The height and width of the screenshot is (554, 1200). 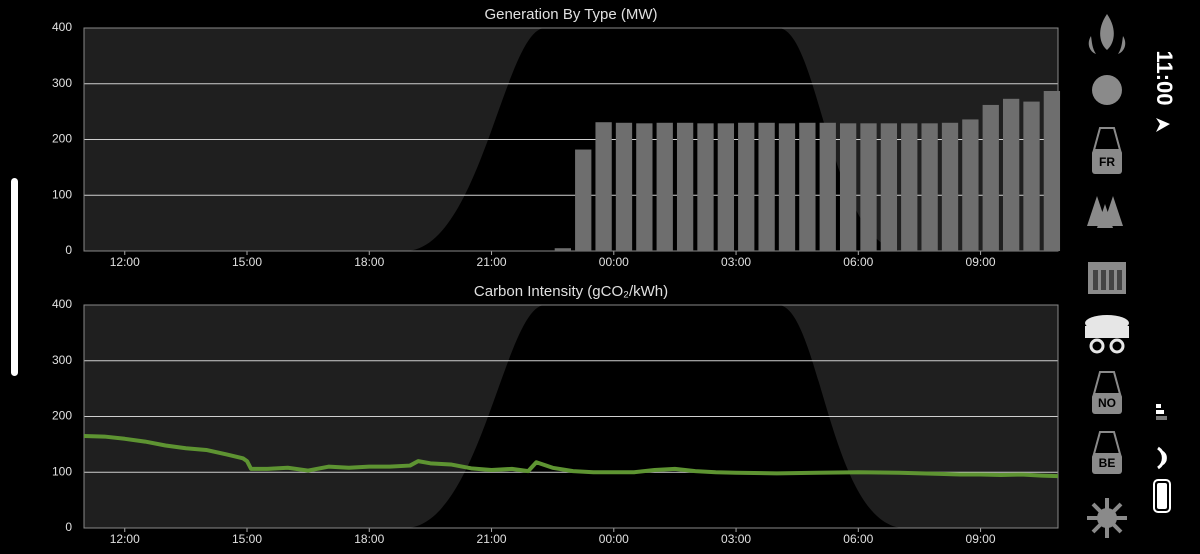 I want to click on be-icon: BE, so click(x=1107, y=452).